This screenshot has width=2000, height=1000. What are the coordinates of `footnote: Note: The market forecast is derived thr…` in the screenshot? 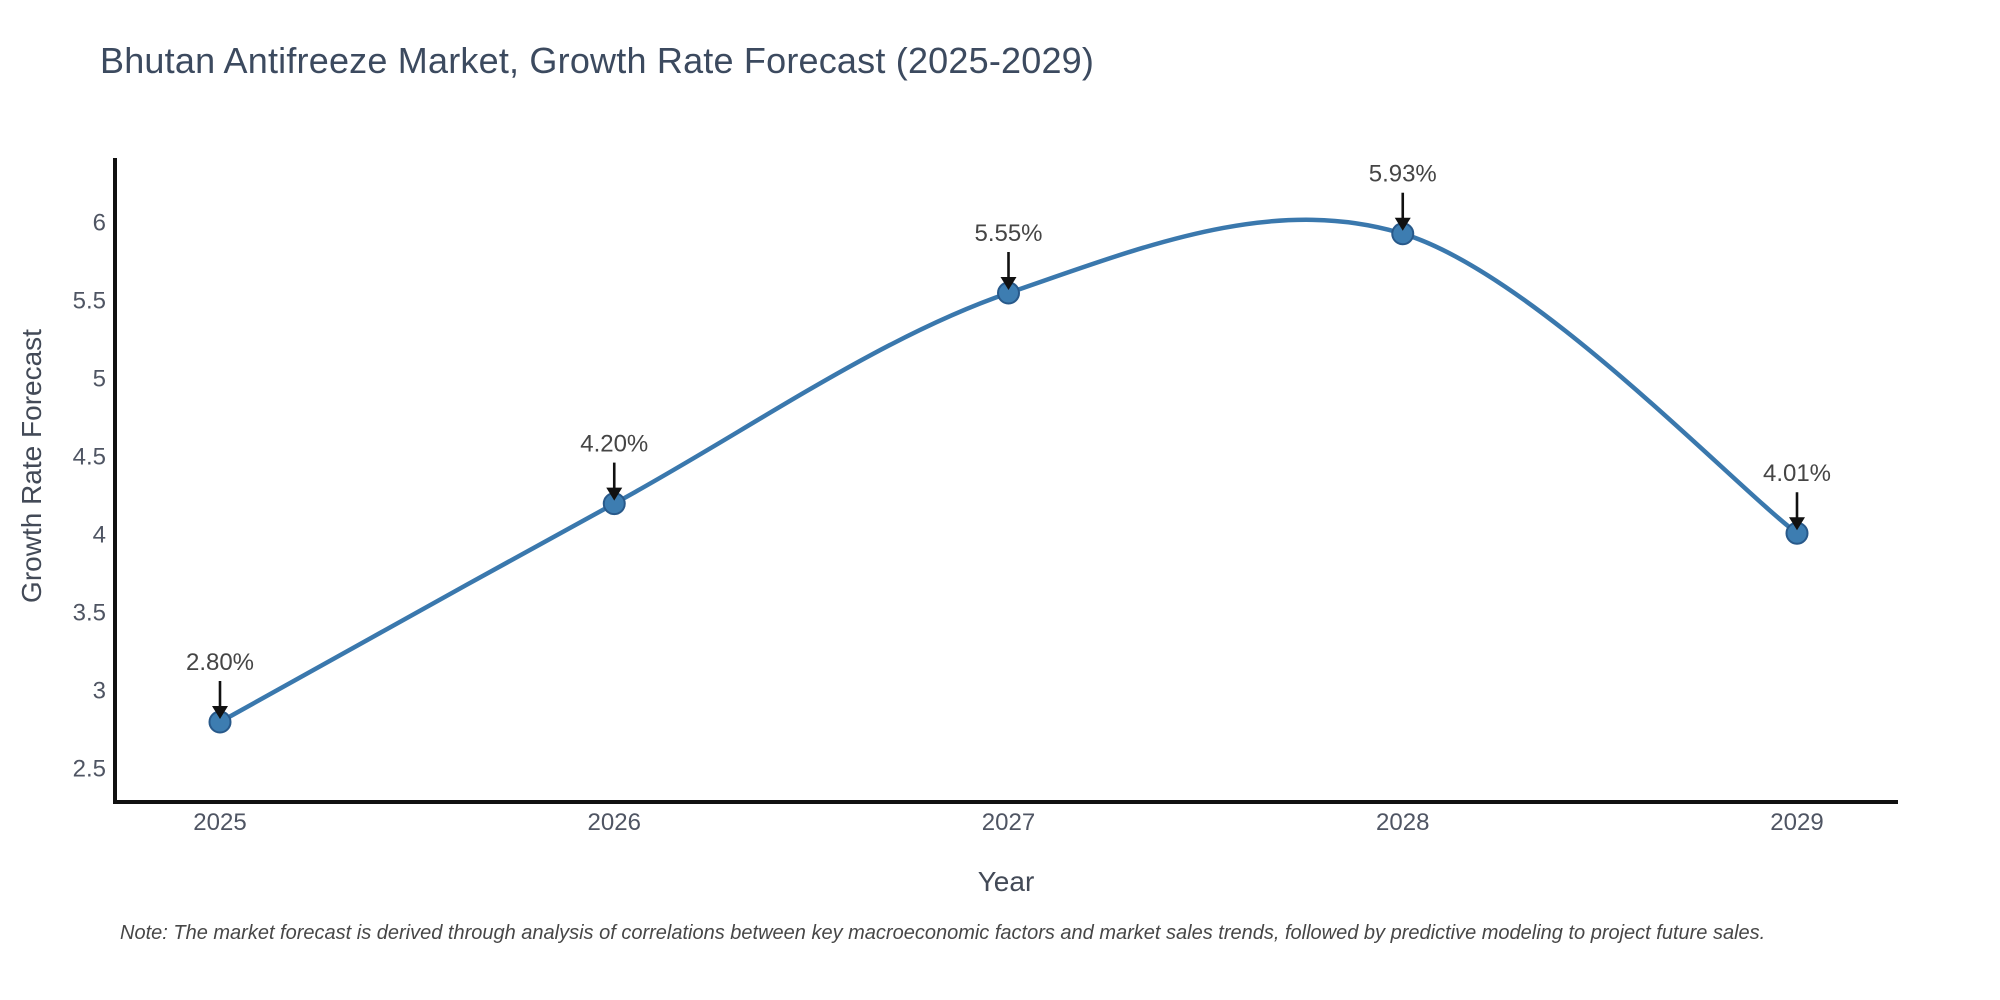 It's located at (943, 933).